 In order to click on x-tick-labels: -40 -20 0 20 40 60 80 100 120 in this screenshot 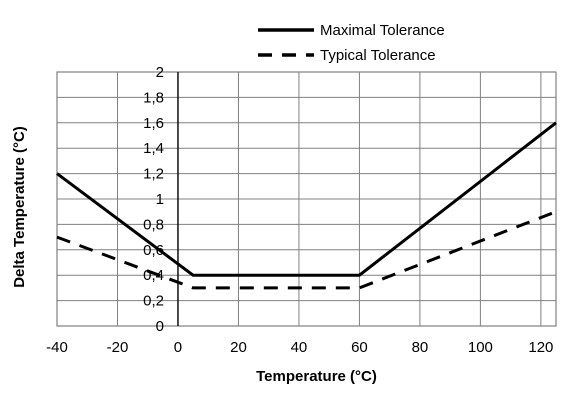, I will do `click(299, 347)`.